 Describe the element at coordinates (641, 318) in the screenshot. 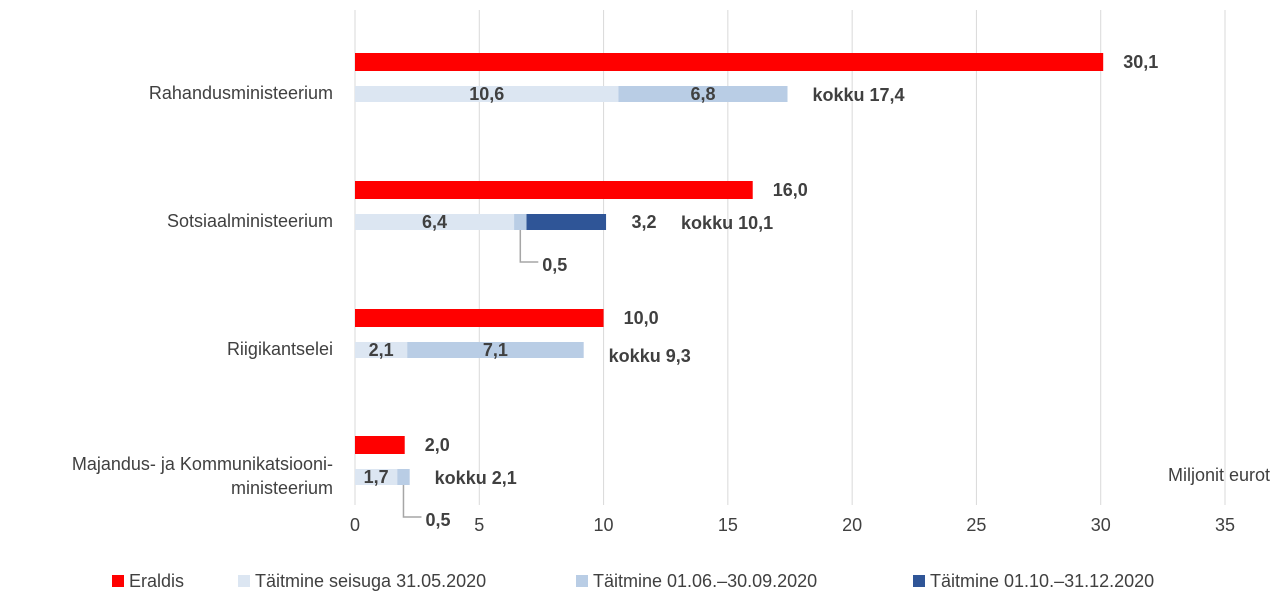

I see `data-label: 10,0` at that location.